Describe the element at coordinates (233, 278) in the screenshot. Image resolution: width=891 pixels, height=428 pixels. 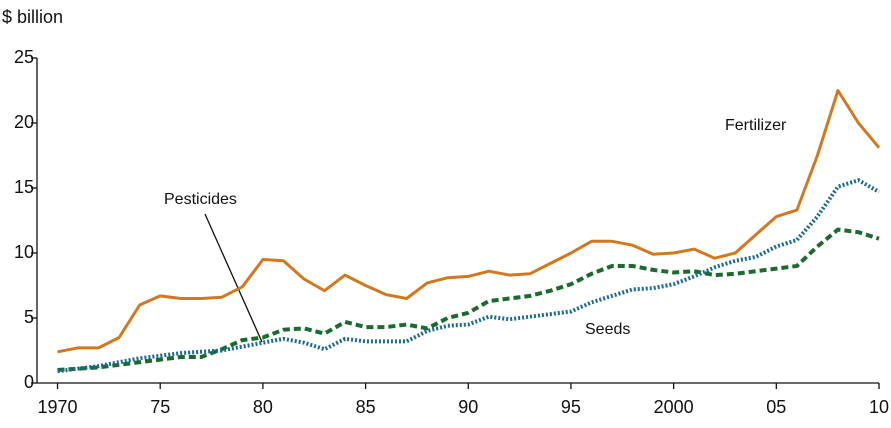
I see `annotation-leader` at that location.